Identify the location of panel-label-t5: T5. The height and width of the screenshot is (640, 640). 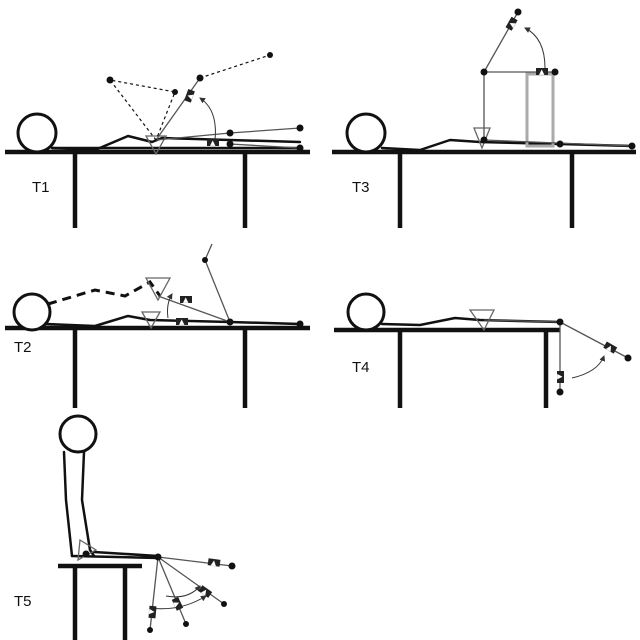
(23, 601).